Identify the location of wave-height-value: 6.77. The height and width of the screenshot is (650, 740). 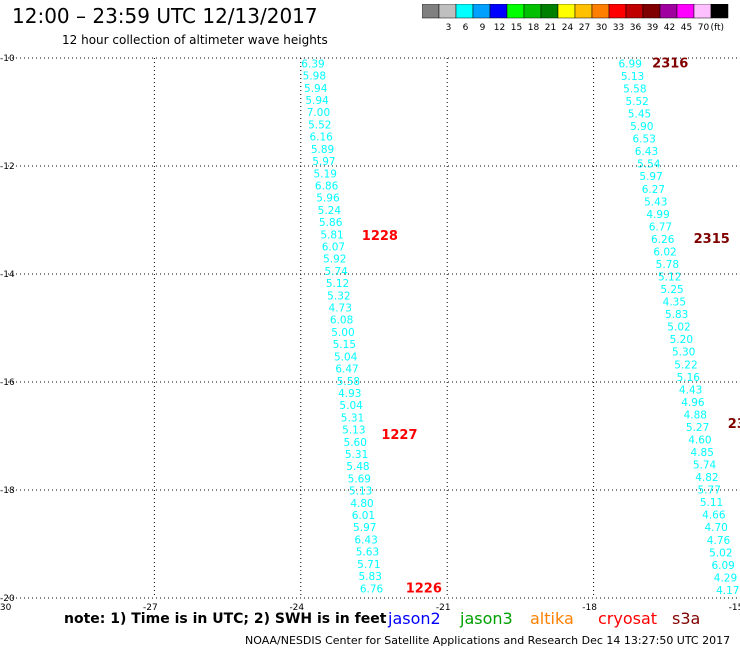
(660, 227).